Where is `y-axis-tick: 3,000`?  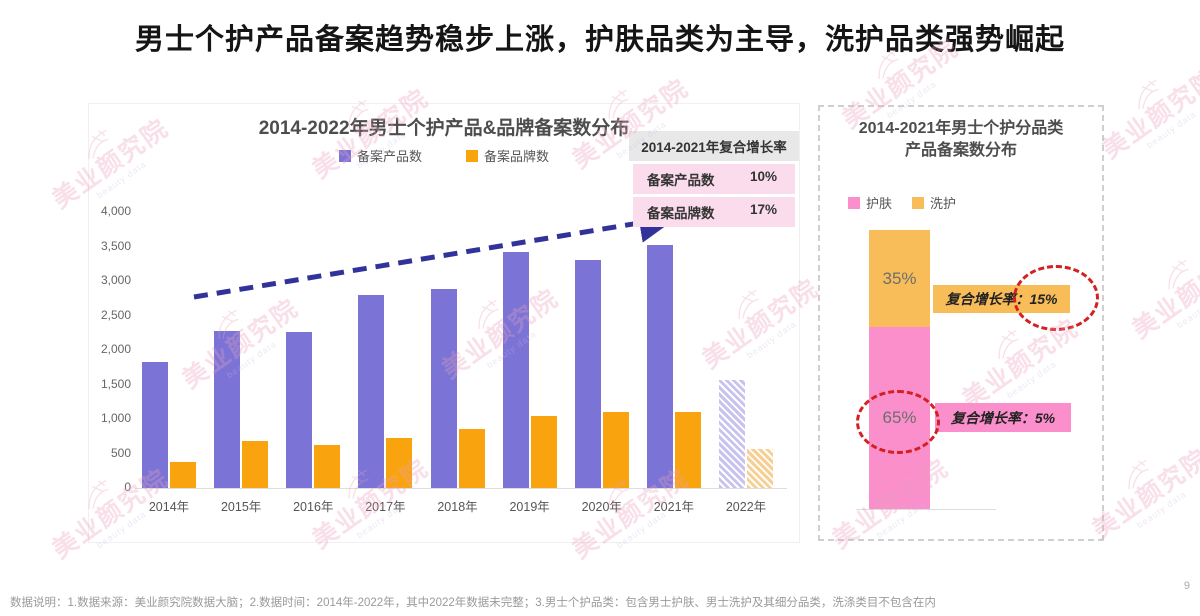
y-axis-tick: 3,000 is located at coordinates (115, 280).